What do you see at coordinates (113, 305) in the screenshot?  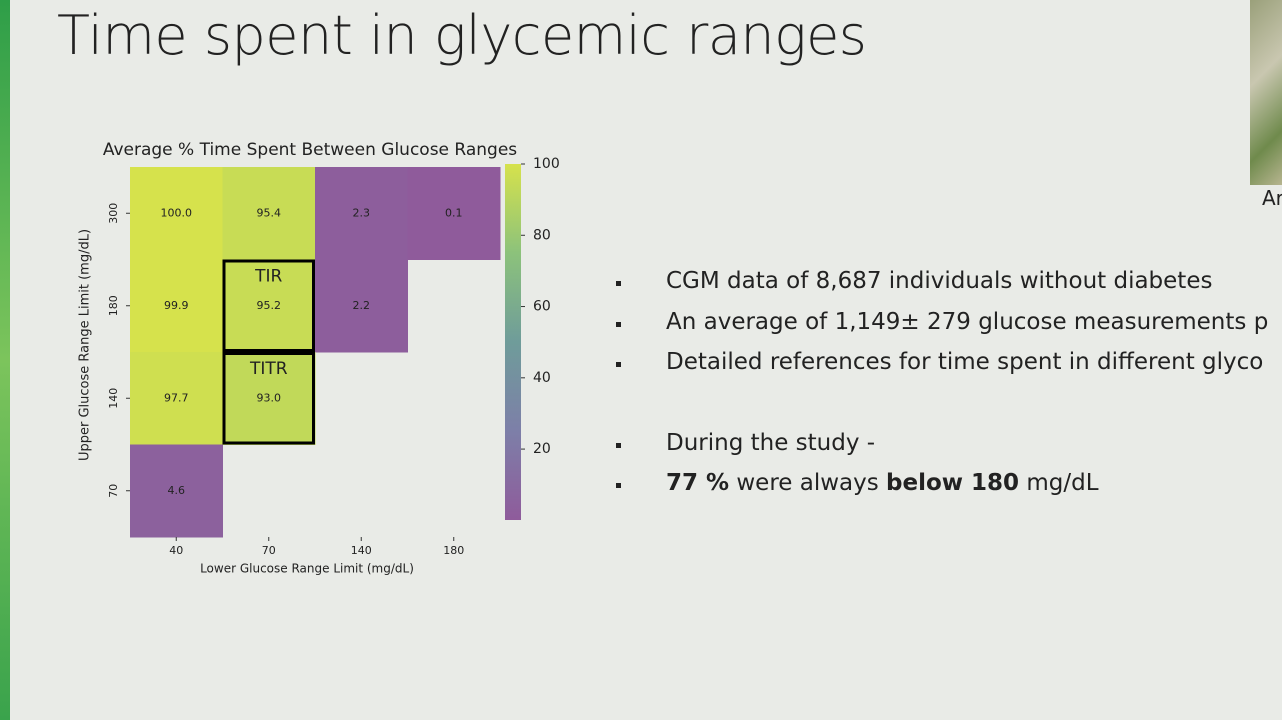 I see `y-tick-label: 180` at bounding box center [113, 305].